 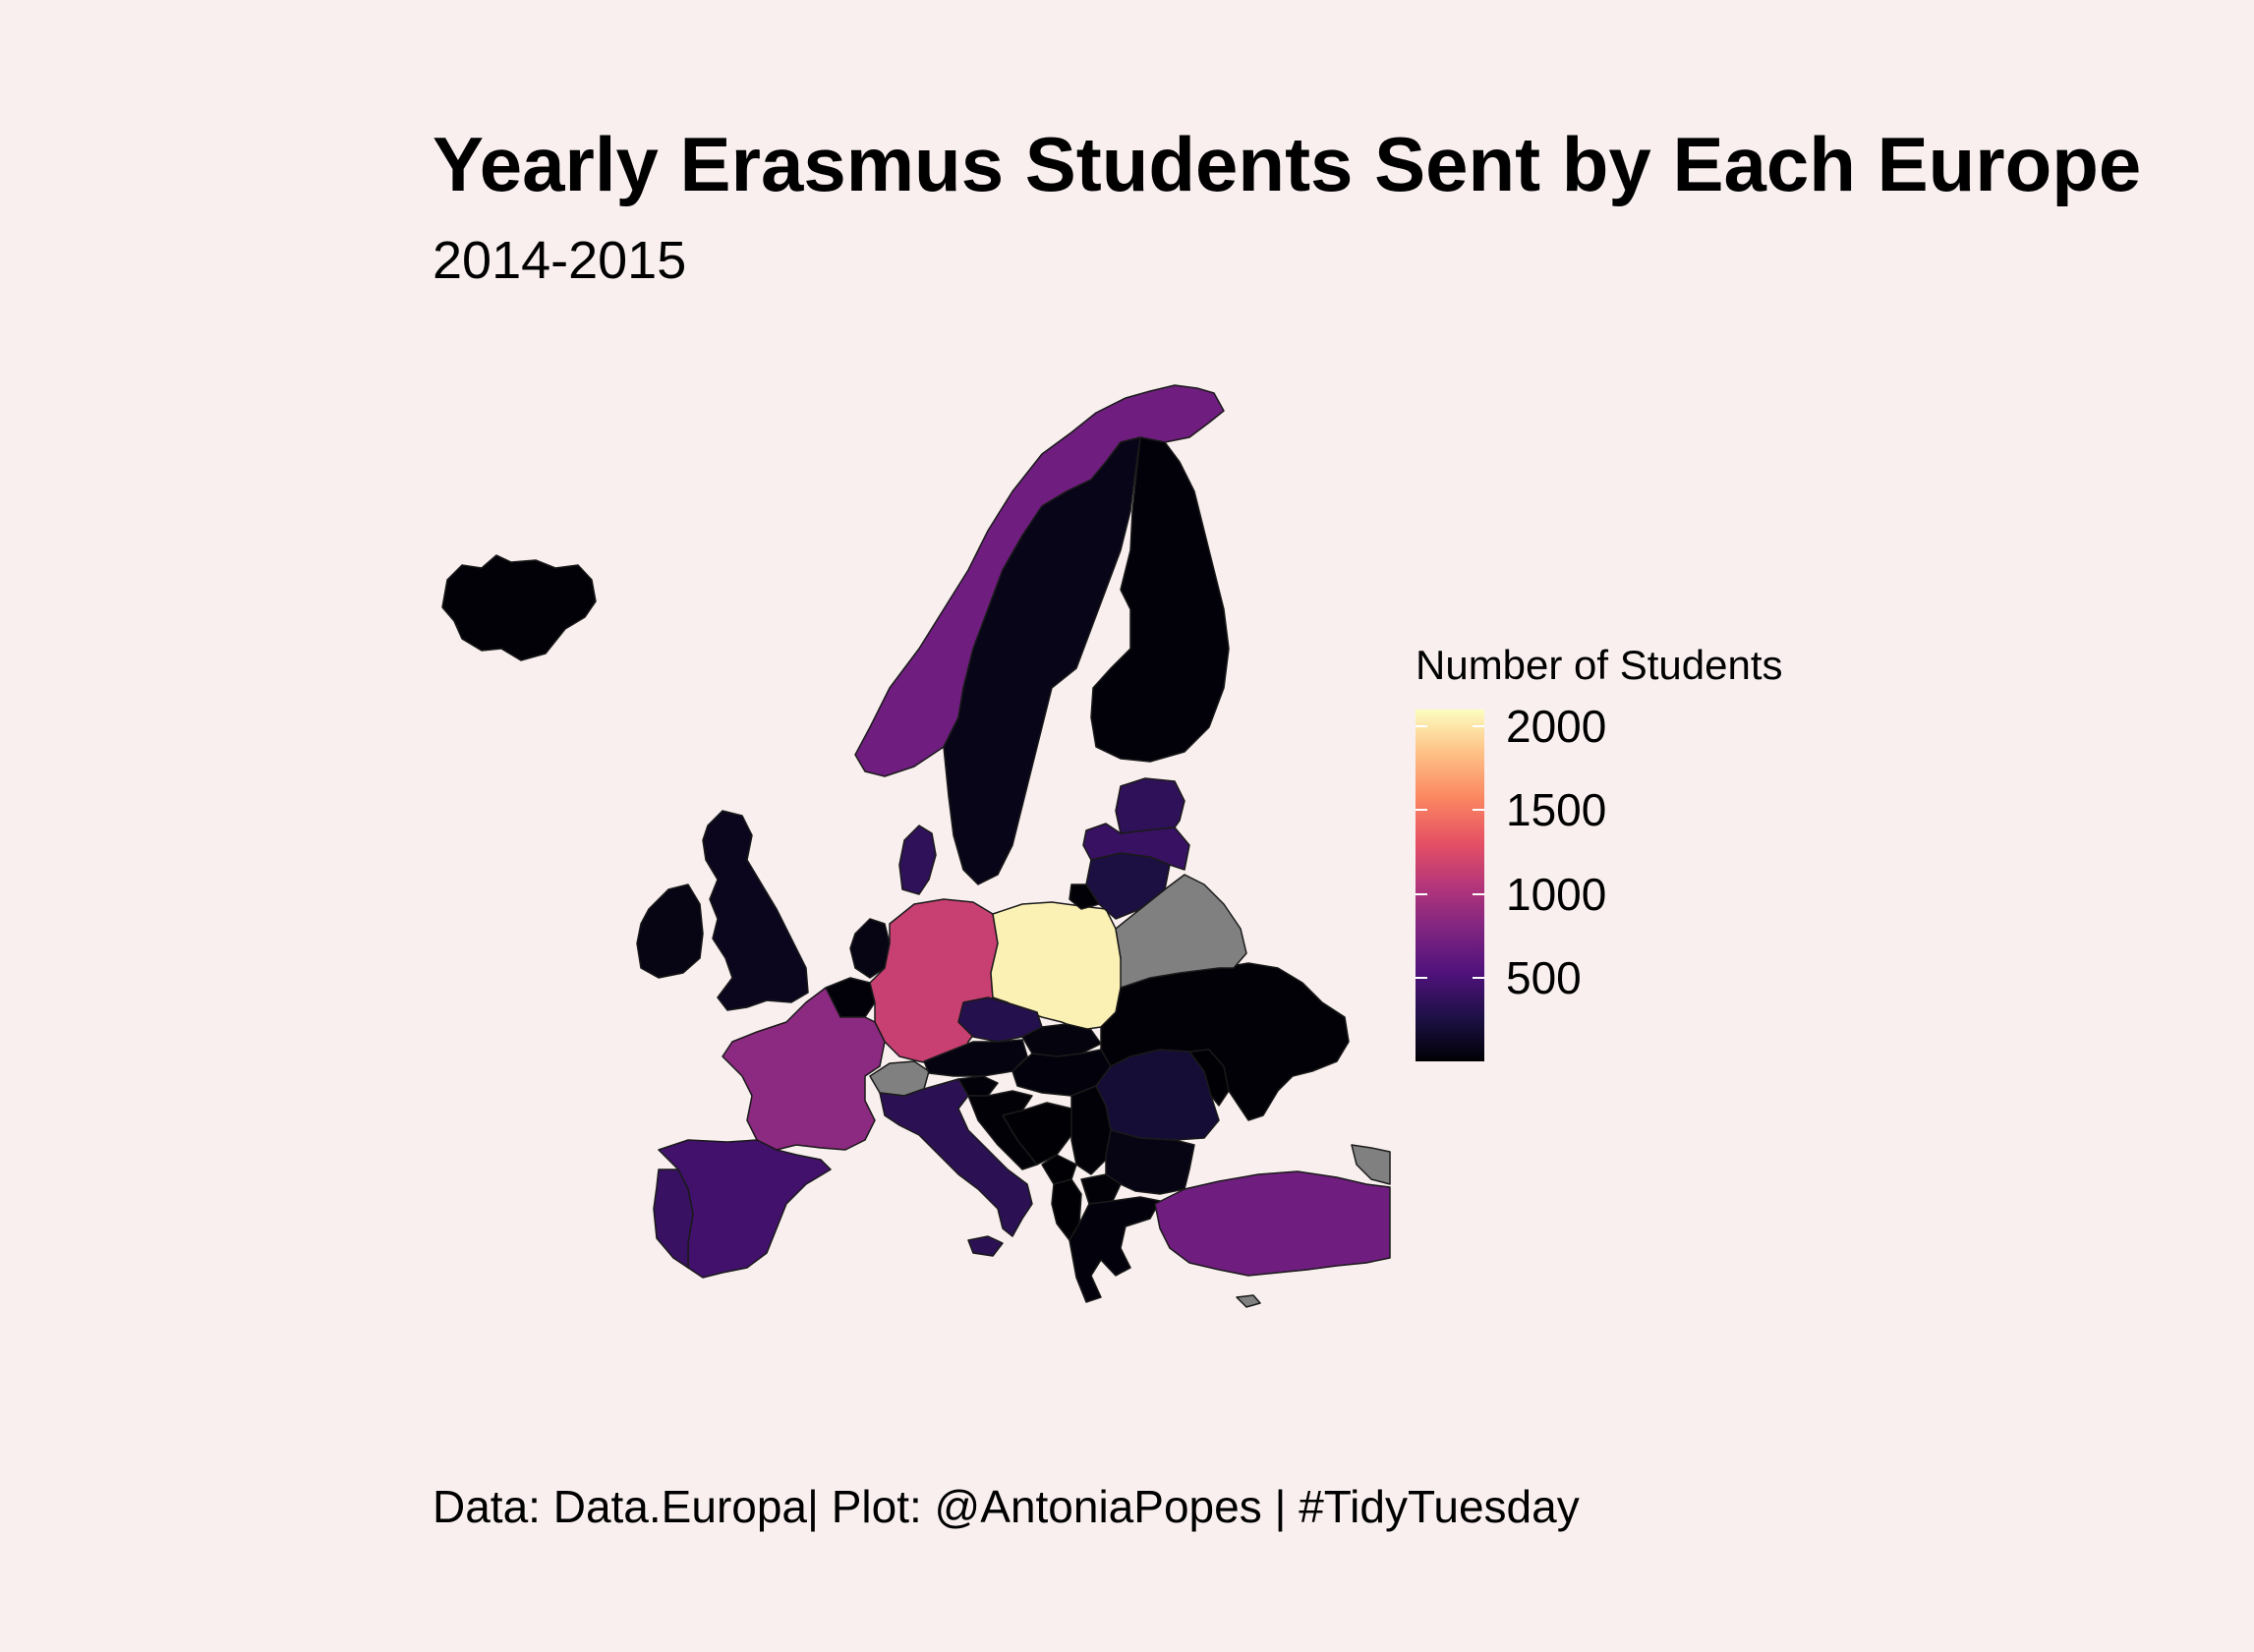 What do you see at coordinates (1059, 1169) in the screenshot?
I see `region-montenegro` at bounding box center [1059, 1169].